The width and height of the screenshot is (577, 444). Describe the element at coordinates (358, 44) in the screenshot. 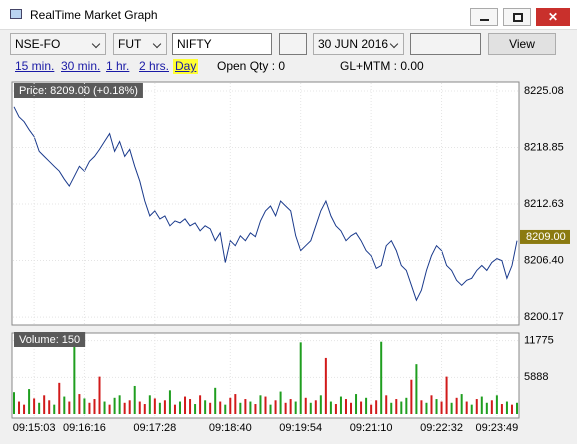

I see `expiry-combo: 30 JUN 2016` at that location.